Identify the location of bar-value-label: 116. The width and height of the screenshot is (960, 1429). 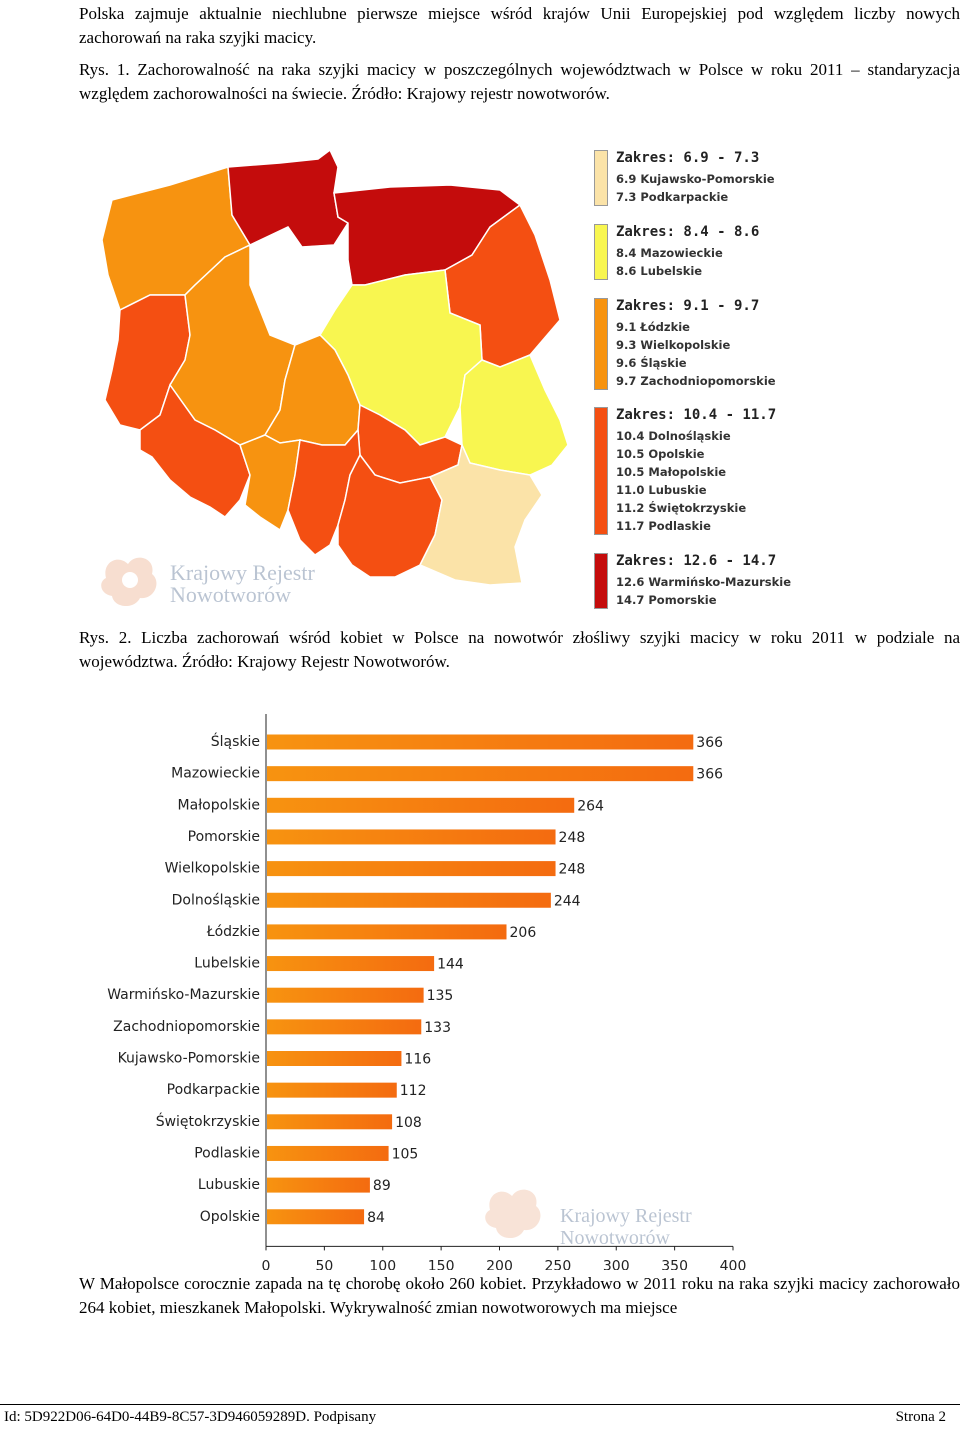
(417, 1060).